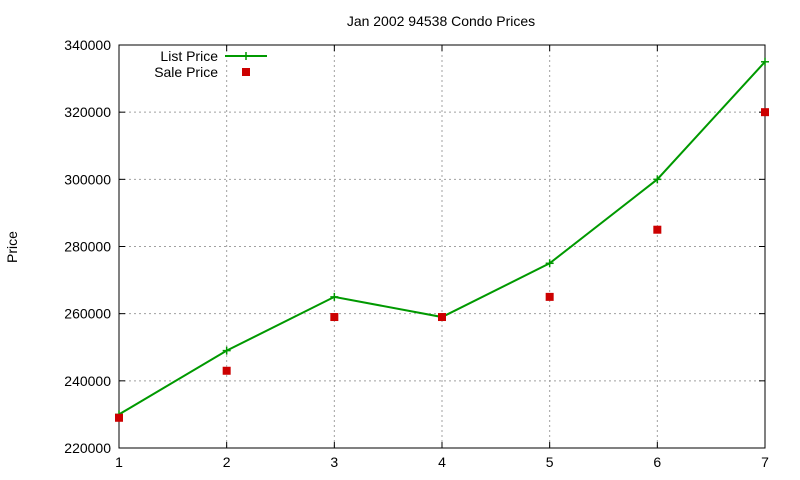  Describe the element at coordinates (87, 45) in the screenshot. I see `y-tick-label: 340000` at that location.